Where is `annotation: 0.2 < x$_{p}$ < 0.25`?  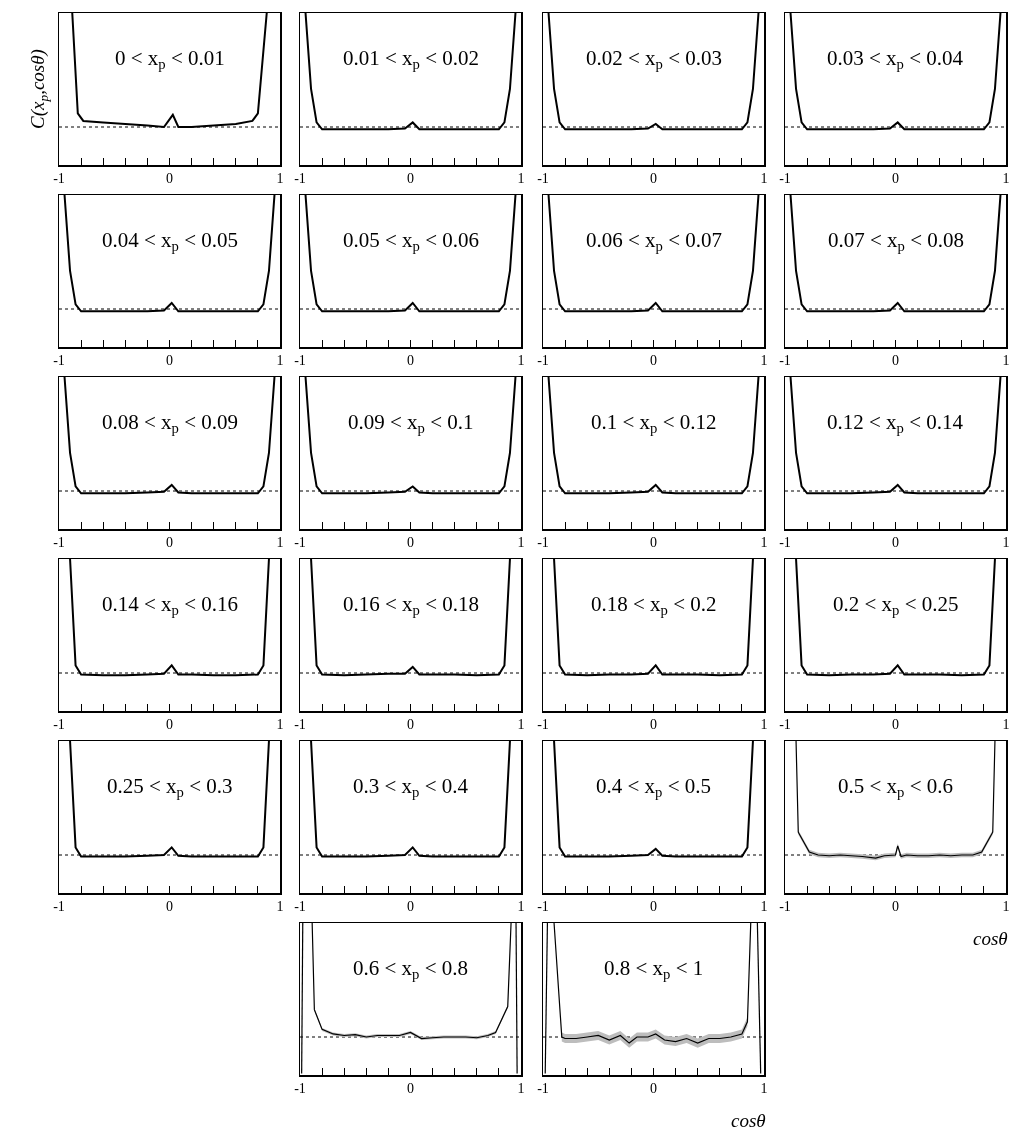
annotation: 0.2 < x$_{p}$ < 0.25 is located at coordinates (896, 605).